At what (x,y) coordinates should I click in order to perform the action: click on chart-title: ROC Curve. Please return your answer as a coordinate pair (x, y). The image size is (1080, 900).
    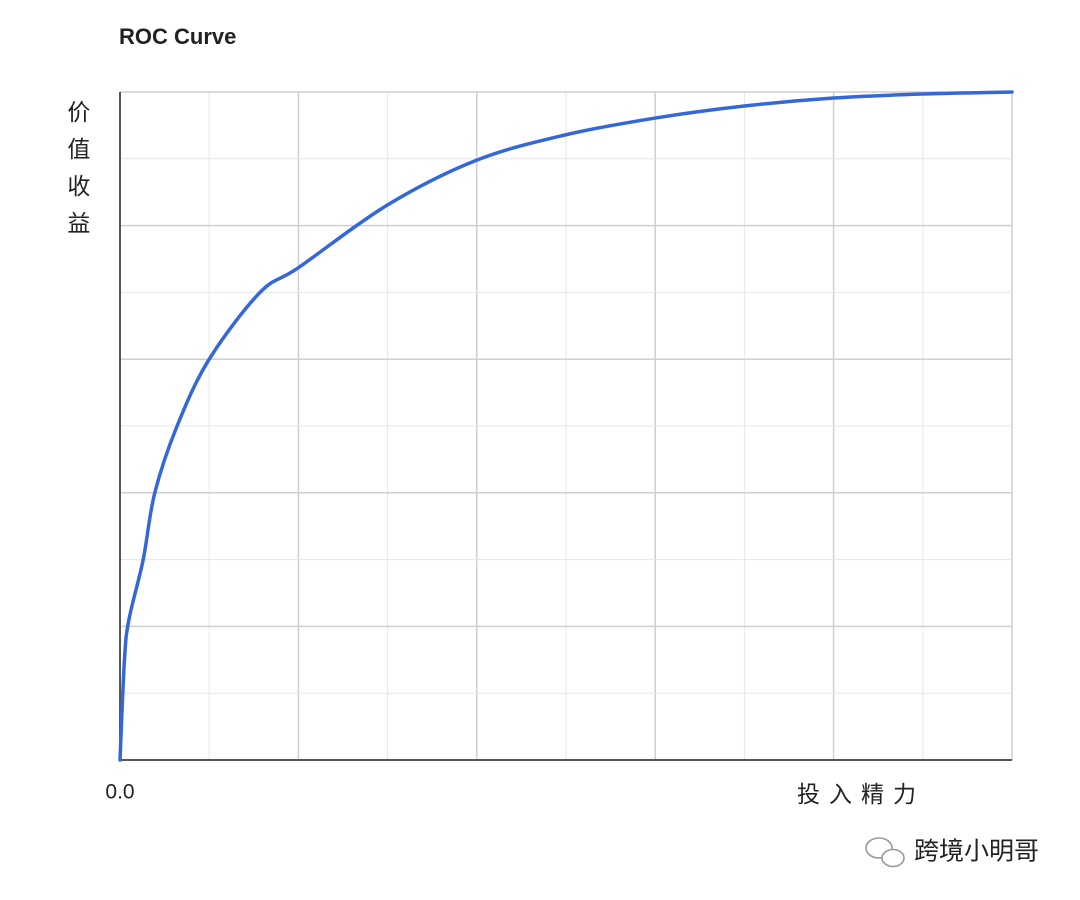
    Looking at the image, I should click on (177, 36).